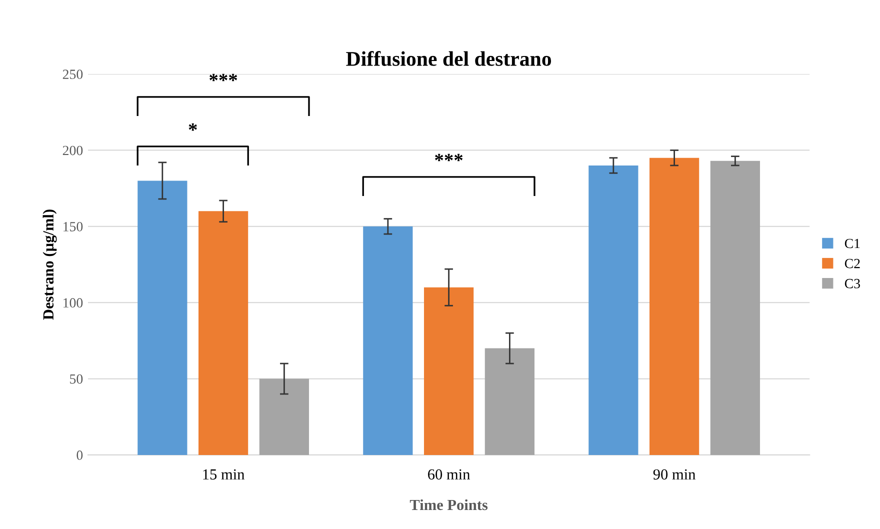 The width and height of the screenshot is (880, 529). Describe the element at coordinates (852, 243) in the screenshot. I see `legend-label: C1` at that location.